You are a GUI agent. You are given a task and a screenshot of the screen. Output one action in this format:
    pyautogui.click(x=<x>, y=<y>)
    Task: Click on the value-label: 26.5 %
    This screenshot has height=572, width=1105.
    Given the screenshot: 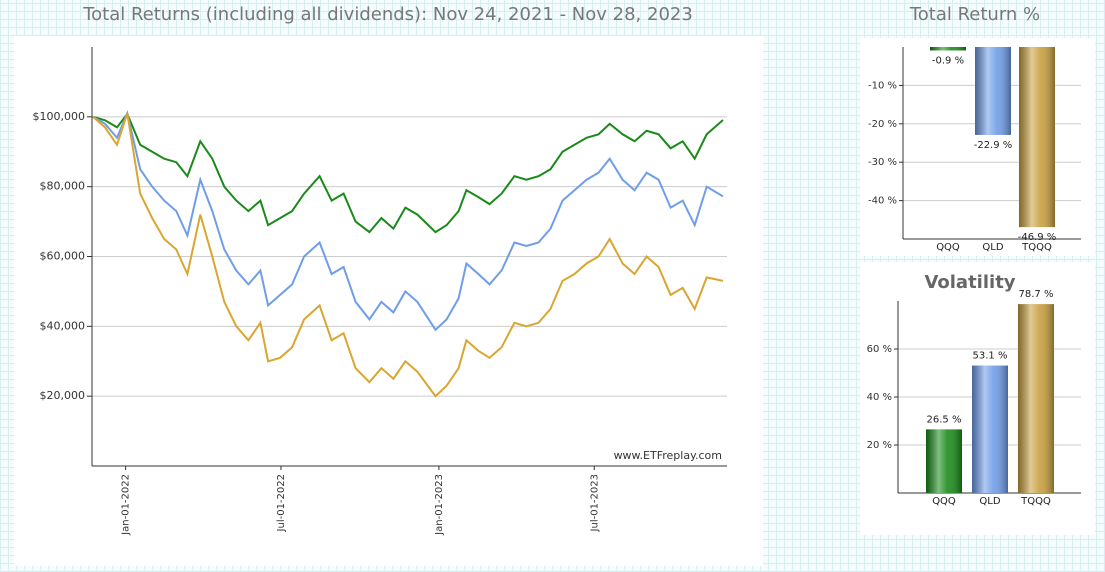 What is the action you would take?
    pyautogui.click(x=944, y=419)
    